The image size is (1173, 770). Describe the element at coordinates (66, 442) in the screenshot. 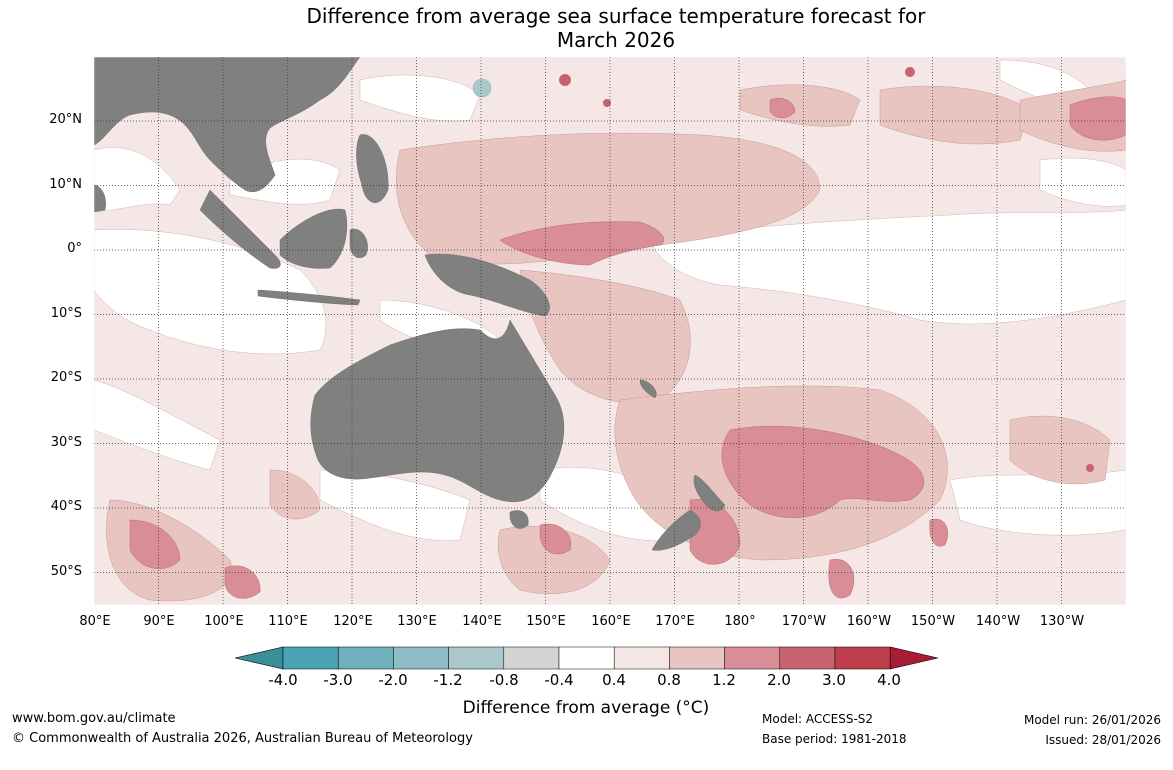

I see `lat-label-30s: 30°S` at that location.